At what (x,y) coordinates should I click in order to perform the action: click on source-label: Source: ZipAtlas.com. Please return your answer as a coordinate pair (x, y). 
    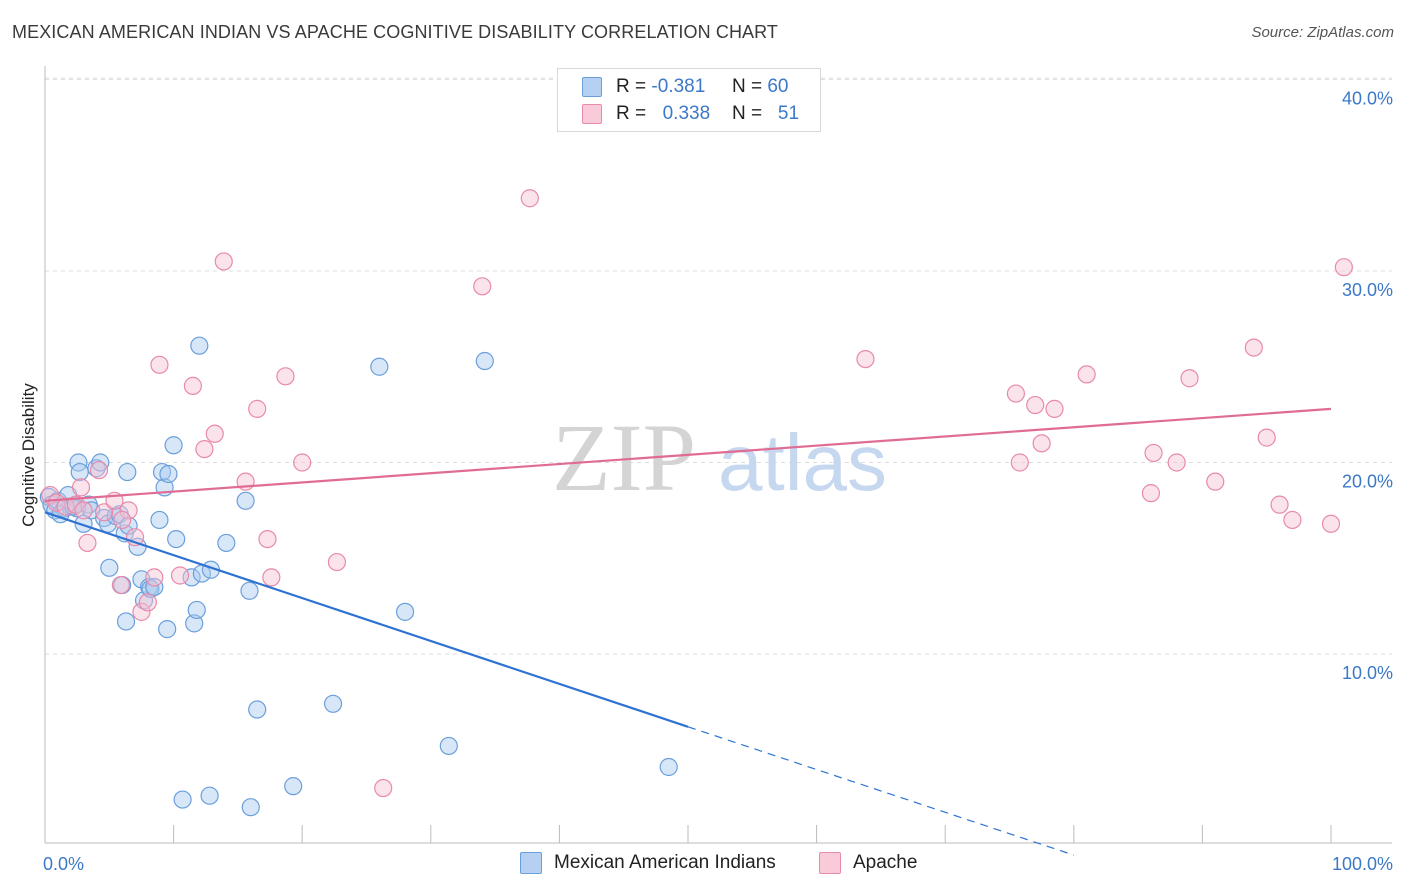
    Looking at the image, I should click on (1322, 32).